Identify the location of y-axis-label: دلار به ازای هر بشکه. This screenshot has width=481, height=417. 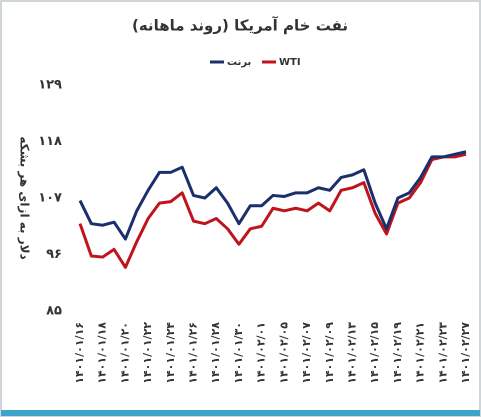
(25, 197).